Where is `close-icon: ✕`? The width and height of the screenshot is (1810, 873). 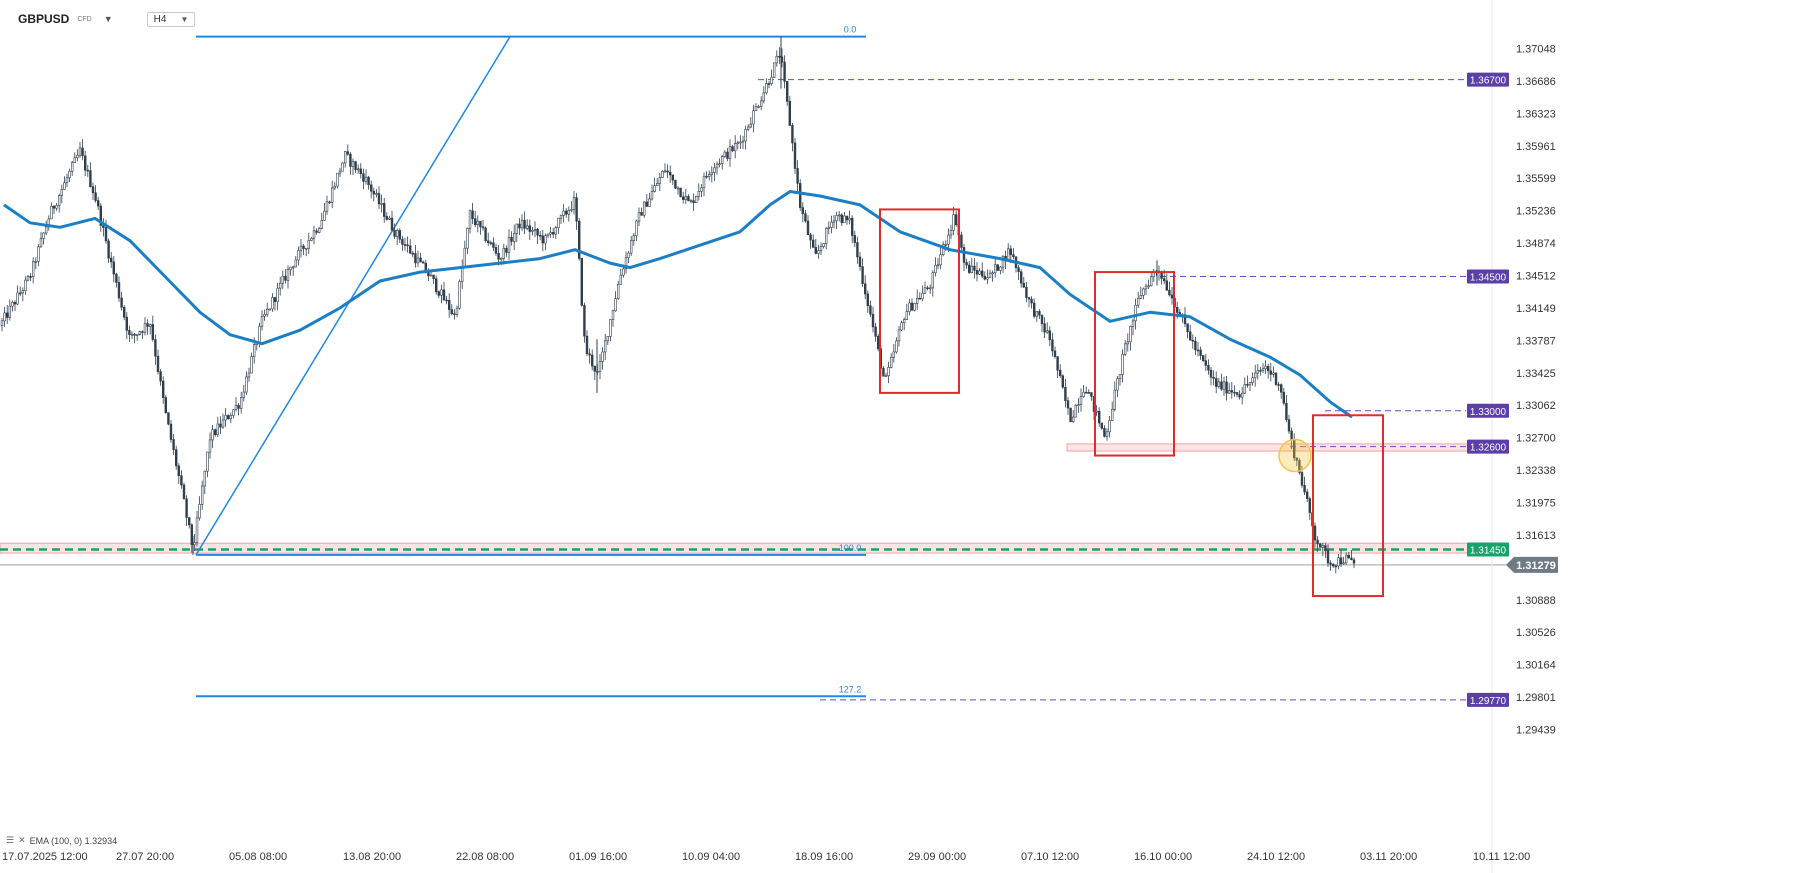 close-icon: ✕ is located at coordinates (22, 840).